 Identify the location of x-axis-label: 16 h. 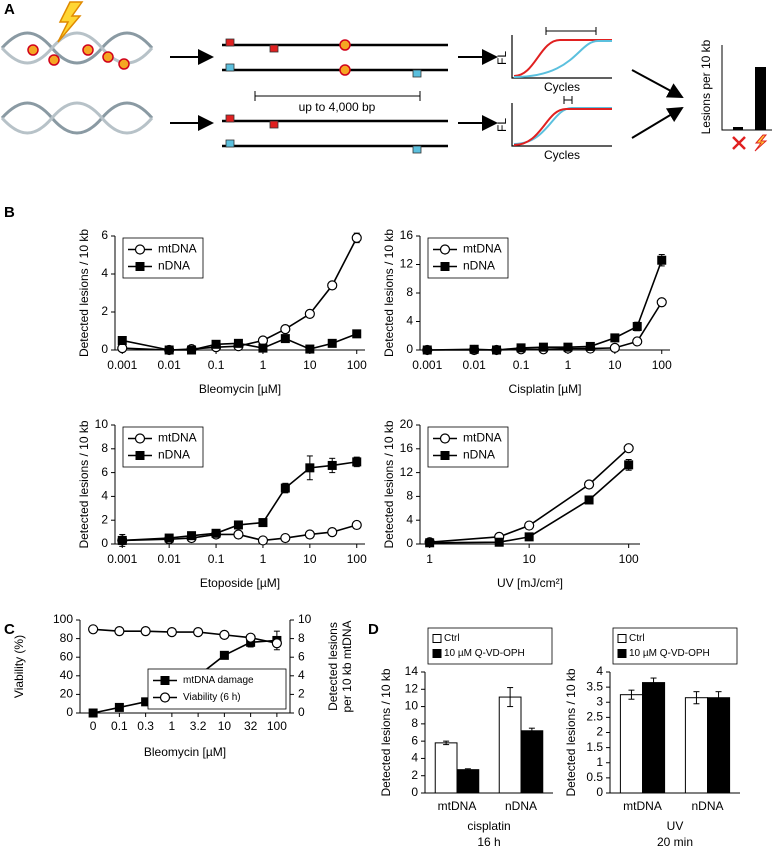
(488, 842).